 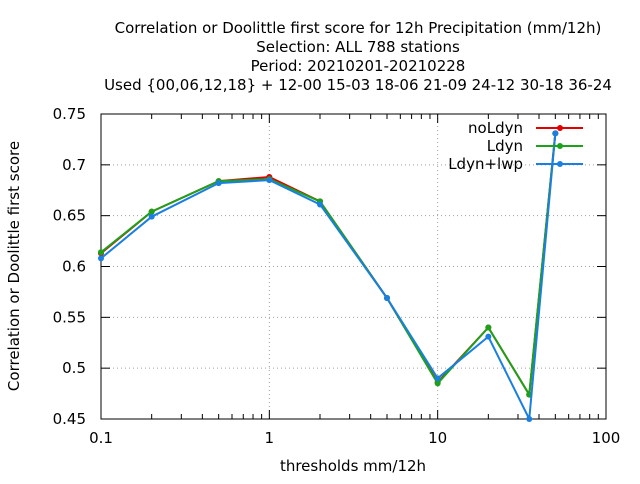 I want to click on x-tick-label: 100, so click(x=606, y=438).